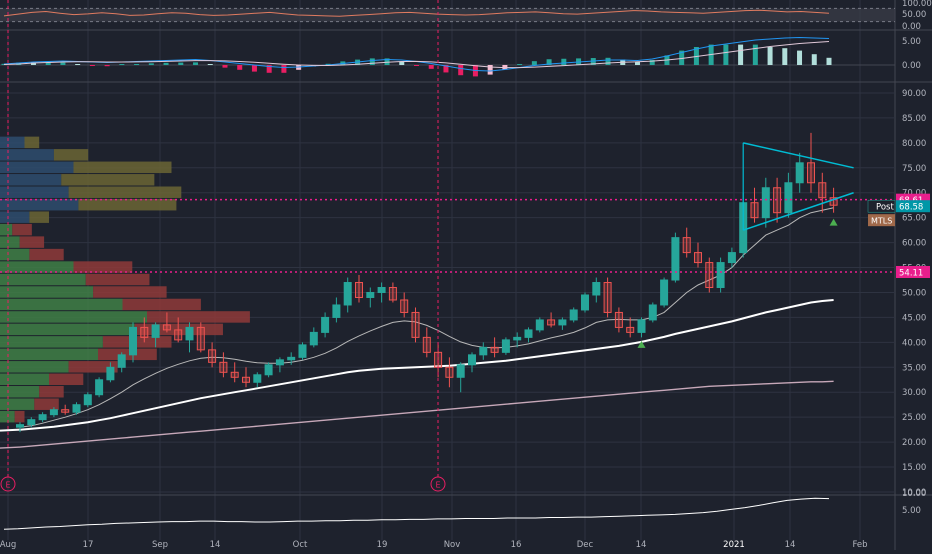  Describe the element at coordinates (798, 211) in the screenshot. I see `pattern-lower-line` at that location.